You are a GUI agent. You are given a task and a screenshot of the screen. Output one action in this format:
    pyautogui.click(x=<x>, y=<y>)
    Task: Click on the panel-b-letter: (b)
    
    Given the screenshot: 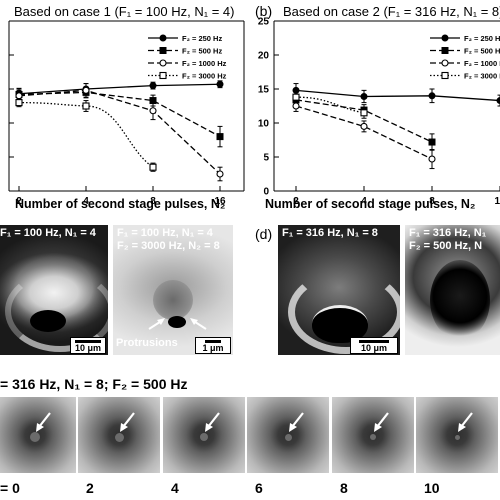 What is the action you would take?
    pyautogui.click(x=264, y=11)
    